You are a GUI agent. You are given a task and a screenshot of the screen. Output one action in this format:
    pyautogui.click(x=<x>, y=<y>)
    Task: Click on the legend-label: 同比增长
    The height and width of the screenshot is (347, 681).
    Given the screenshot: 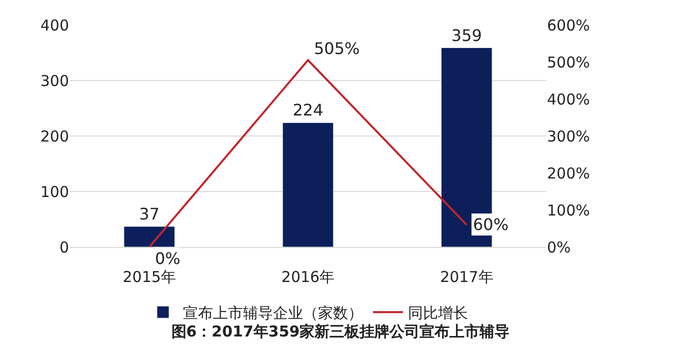 What is the action you would take?
    pyautogui.click(x=438, y=313)
    